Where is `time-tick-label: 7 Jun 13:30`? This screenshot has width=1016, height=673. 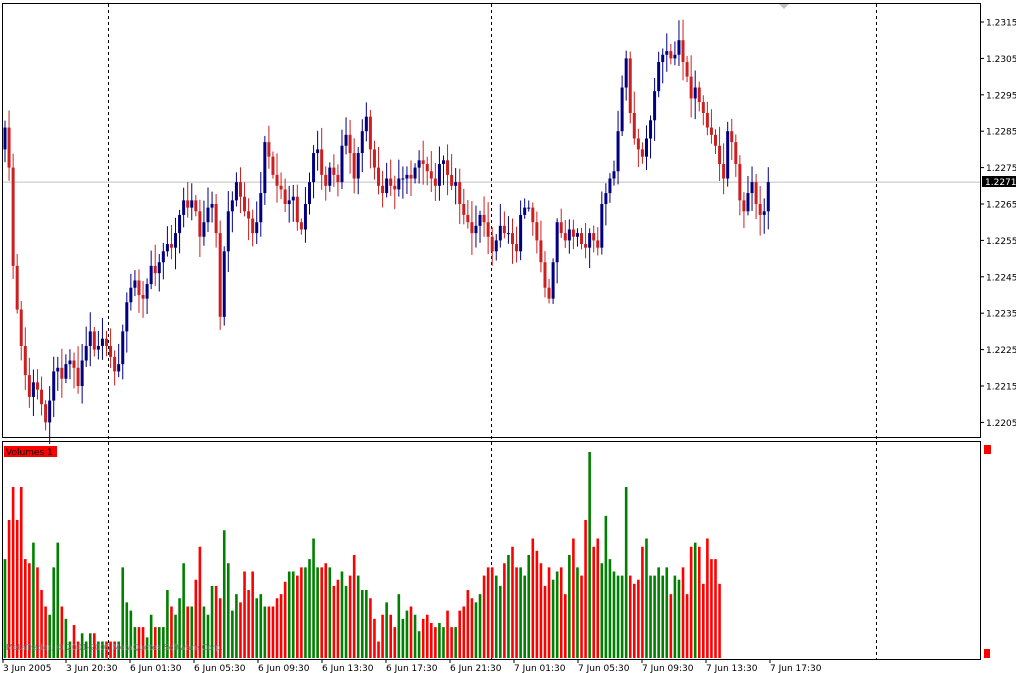
time-tick-label: 7 Jun 13:30 is located at coordinates (732, 668).